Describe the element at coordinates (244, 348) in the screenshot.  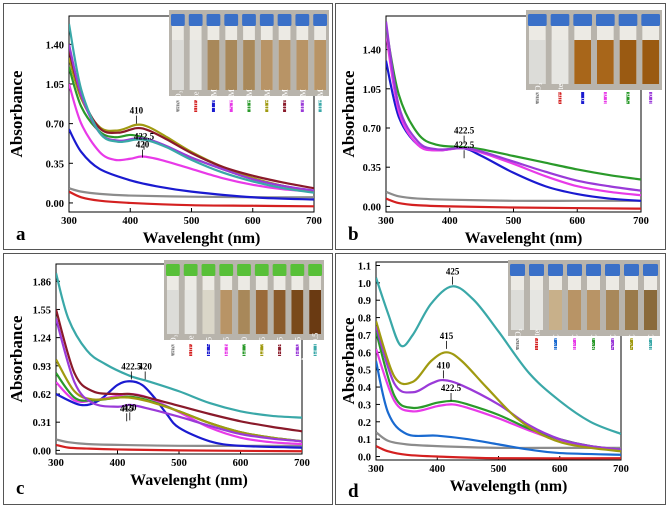
I see `legend-label: pH 7.0` at that location.